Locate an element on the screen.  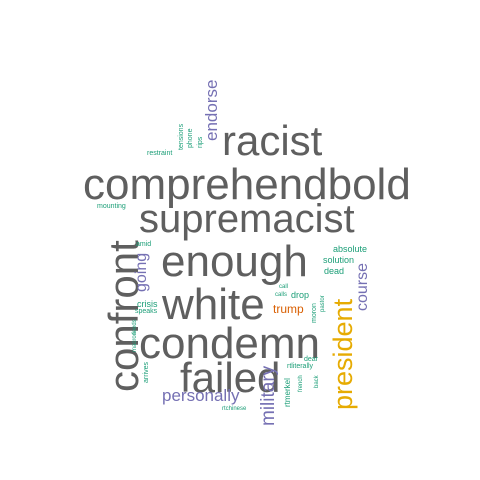
word-dear: dear is located at coordinates (311, 359).